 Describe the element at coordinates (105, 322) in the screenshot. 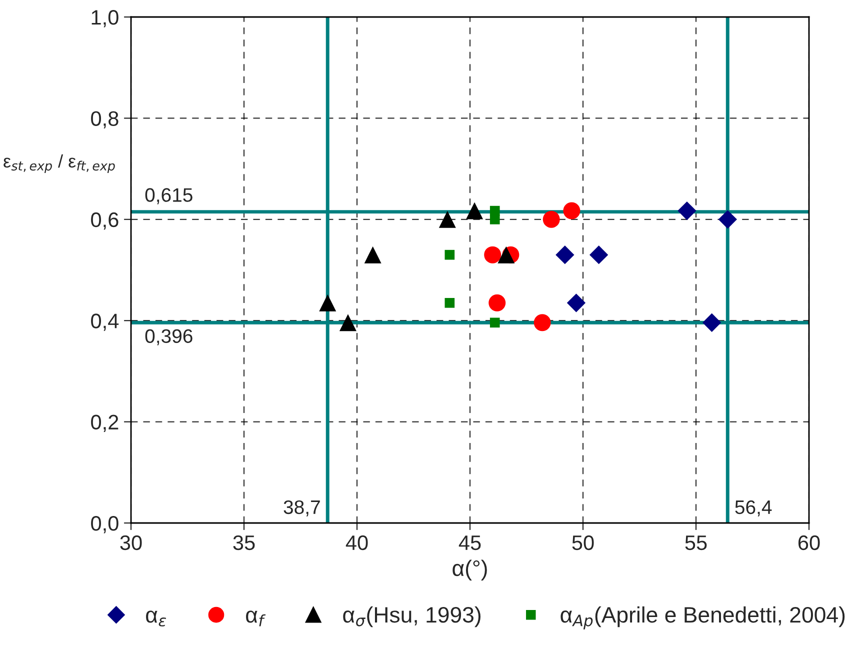

I see `y-tick-label: 0,4` at that location.